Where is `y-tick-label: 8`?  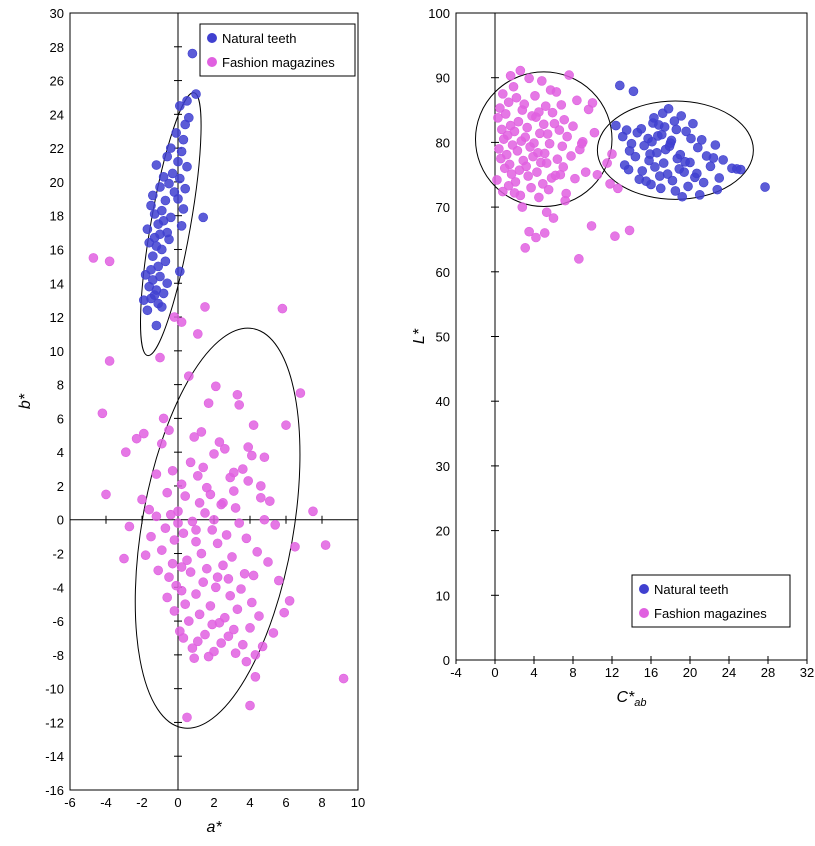 y-tick-label: 8 is located at coordinates (60, 385).